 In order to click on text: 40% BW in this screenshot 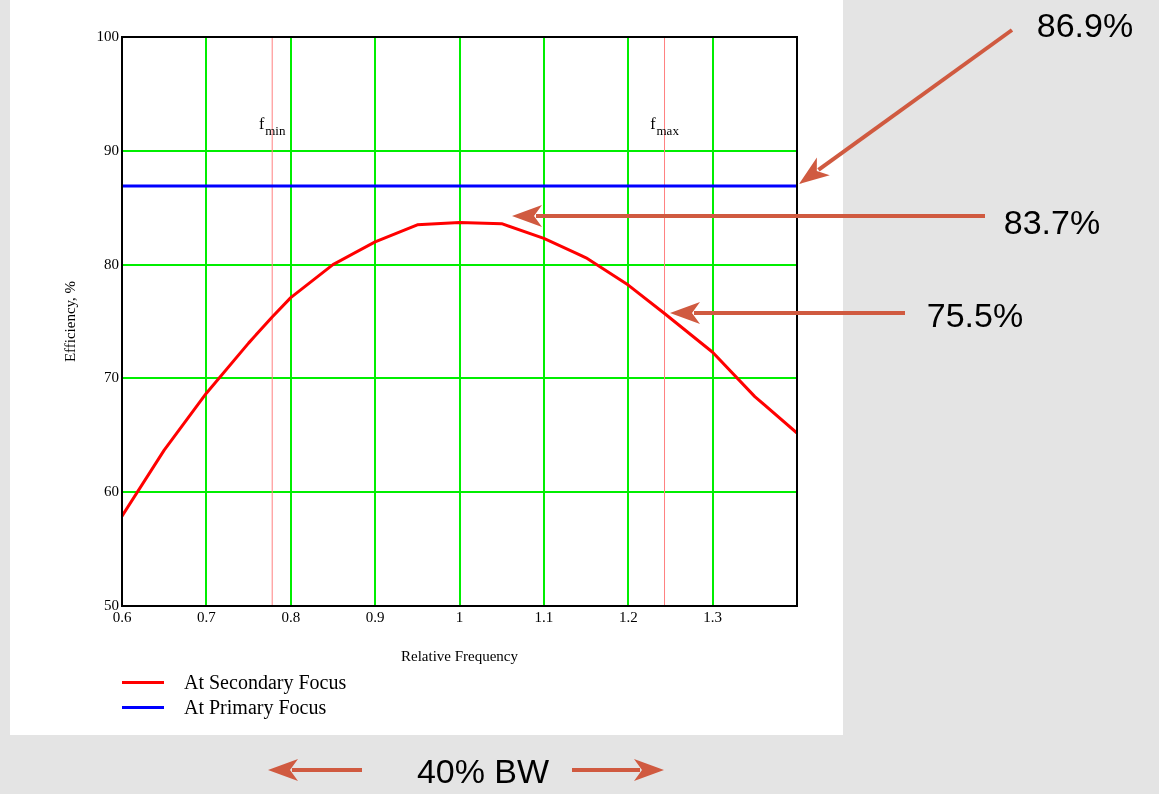, I will do `click(483, 771)`.